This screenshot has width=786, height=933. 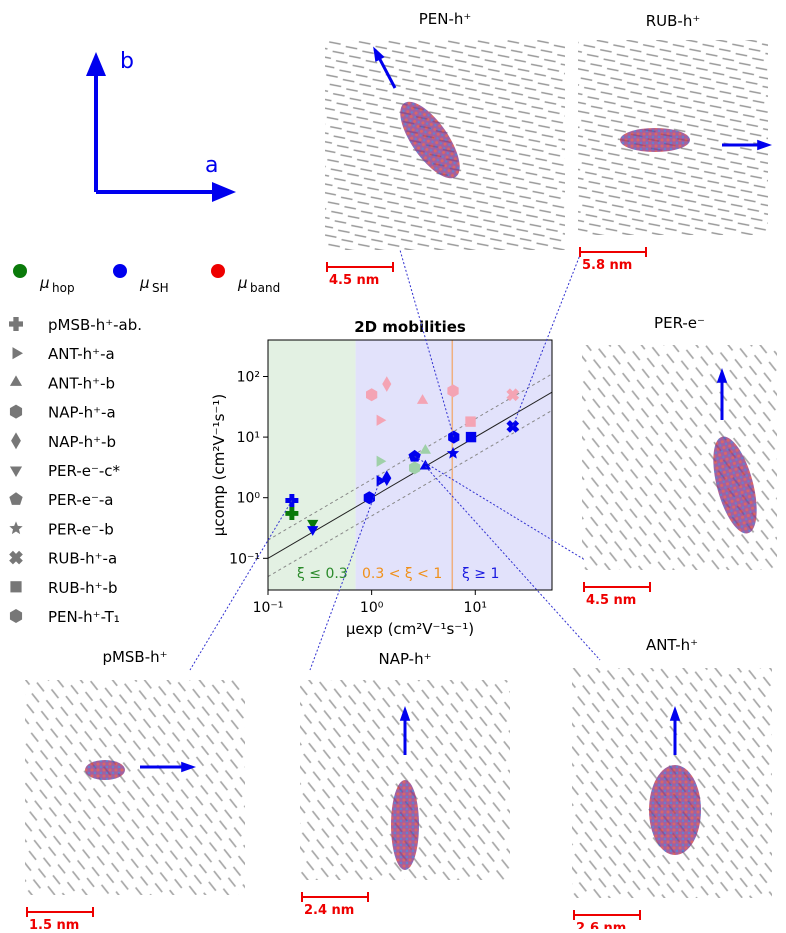 What do you see at coordinates (480, 574) in the screenshot?
I see `region-label: ξ ≥ 1` at bounding box center [480, 574].